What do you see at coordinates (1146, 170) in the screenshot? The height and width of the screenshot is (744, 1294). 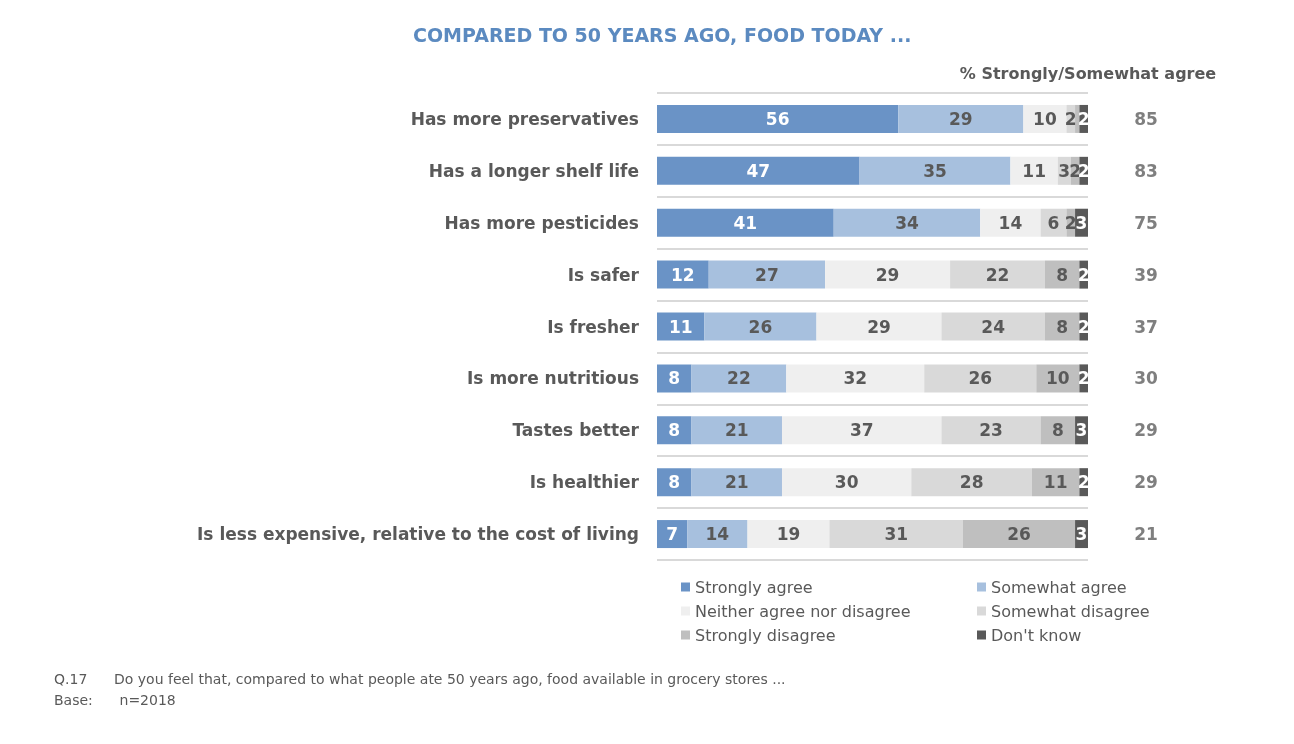 I see `text: 83` at bounding box center [1146, 170].